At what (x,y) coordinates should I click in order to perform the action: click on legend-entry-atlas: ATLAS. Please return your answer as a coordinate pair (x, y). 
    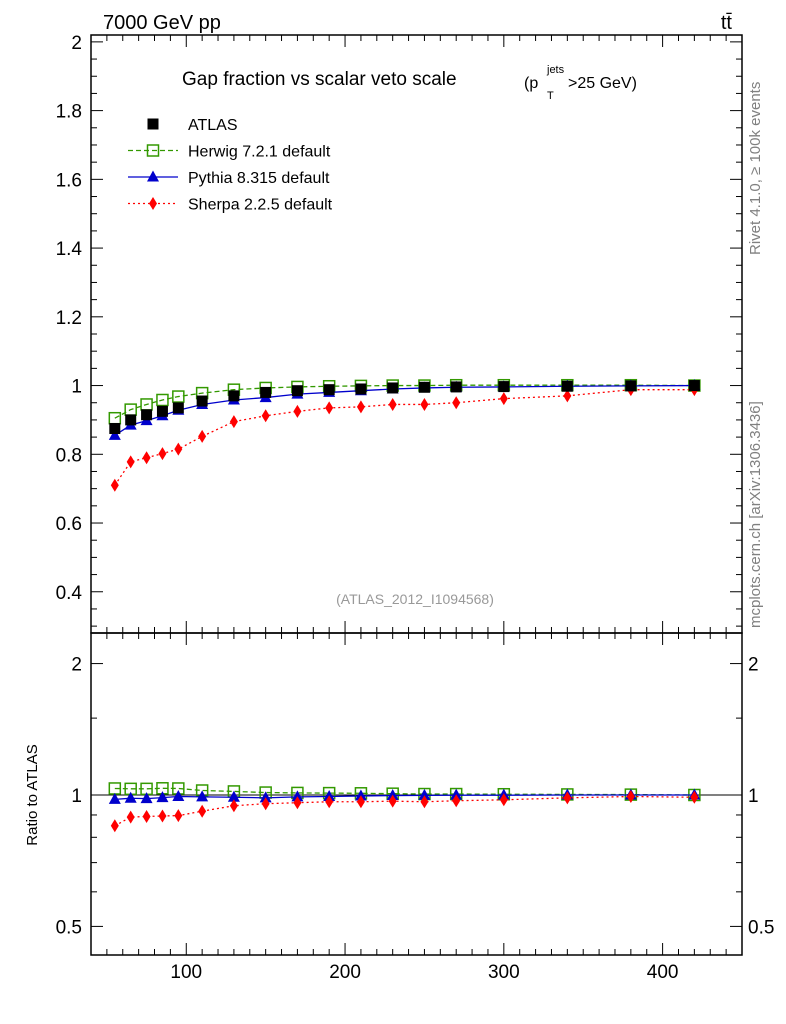
    Looking at the image, I should click on (192, 125).